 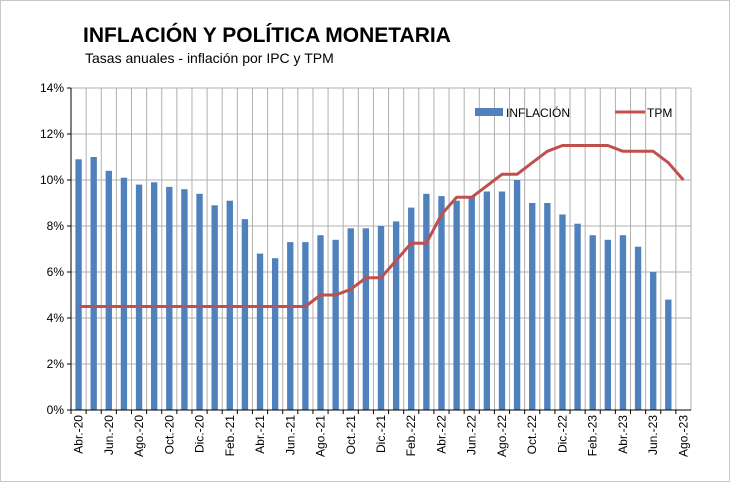 What do you see at coordinates (56, 318) in the screenshot?
I see `y-tick-label: 4%` at bounding box center [56, 318].